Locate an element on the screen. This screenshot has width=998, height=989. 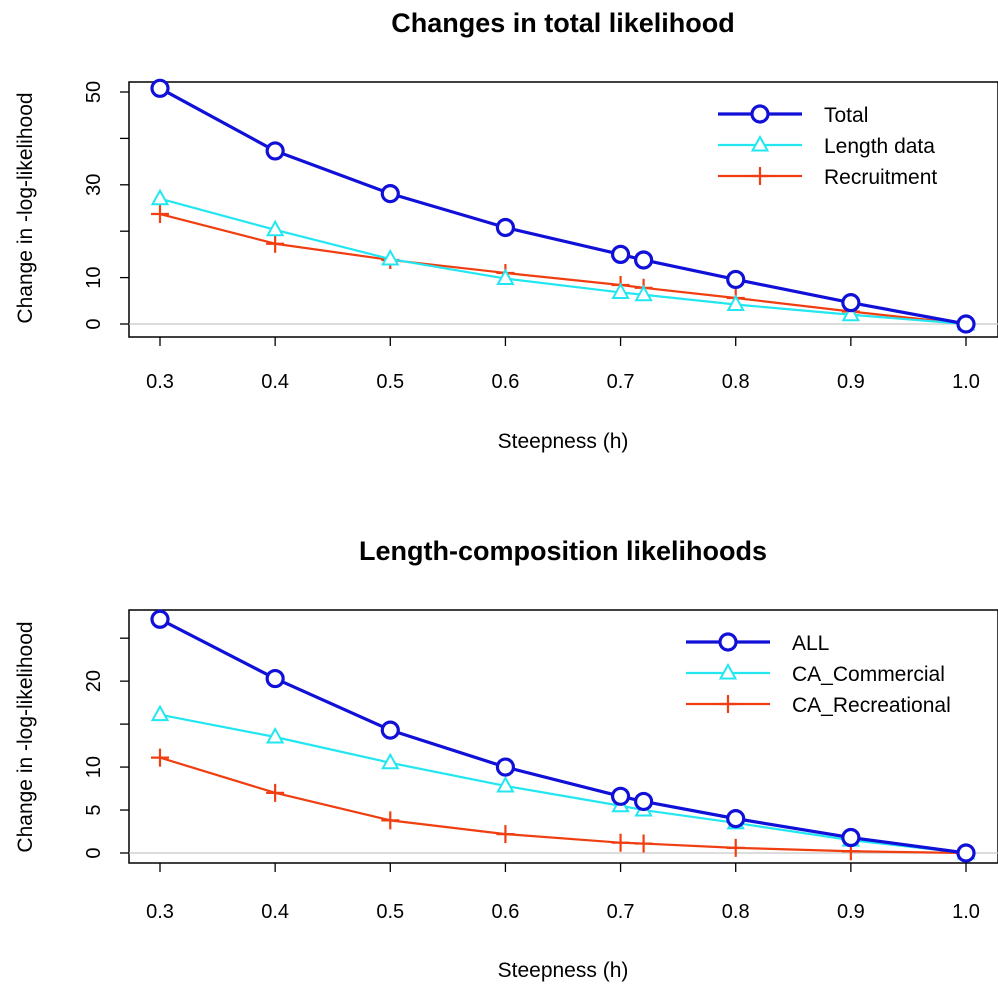
panel1-y-axis: 0 10 30 50 is located at coordinates (106, 205).